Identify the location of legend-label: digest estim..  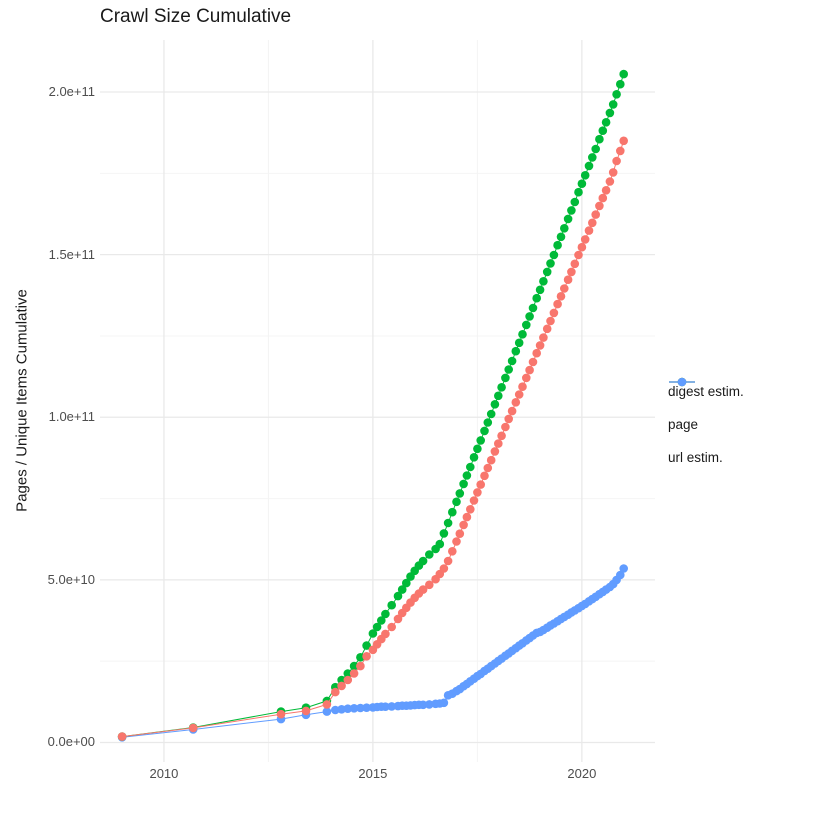
(706, 391).